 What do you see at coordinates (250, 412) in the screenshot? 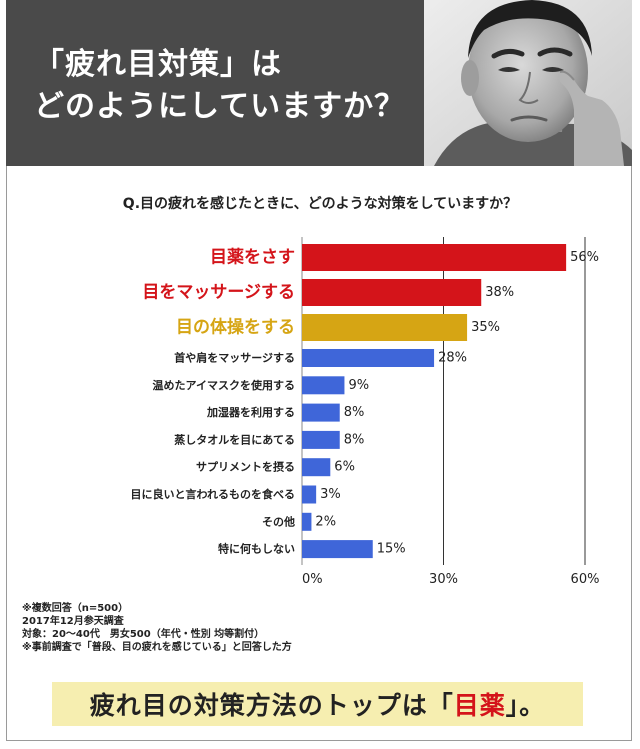
I see `category-label-5: 加湿器を利用する` at bounding box center [250, 412].